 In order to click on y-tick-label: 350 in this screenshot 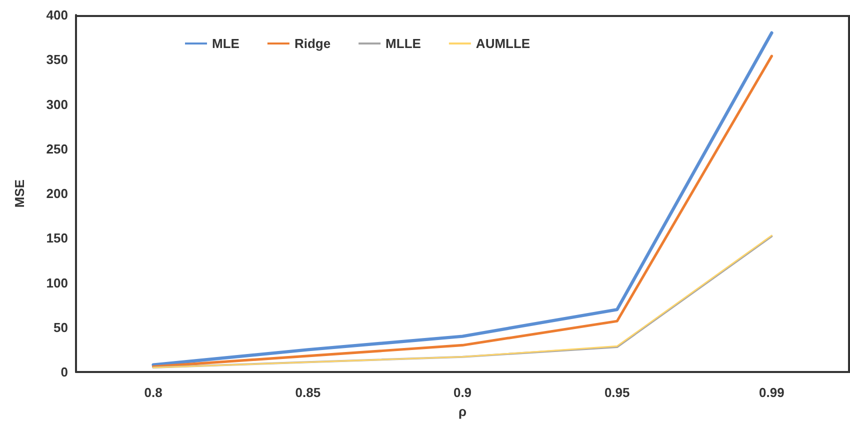, I will do `click(57, 60)`.